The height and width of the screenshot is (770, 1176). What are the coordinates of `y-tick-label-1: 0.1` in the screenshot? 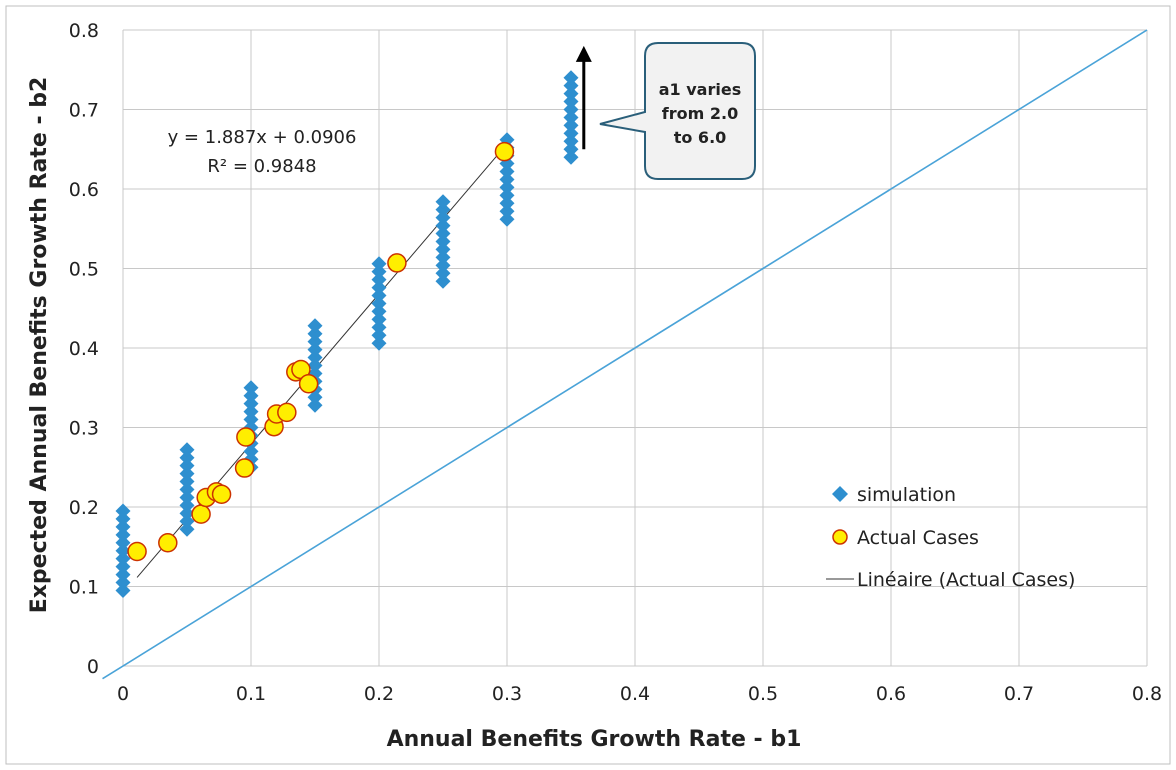 It's located at (84, 588).